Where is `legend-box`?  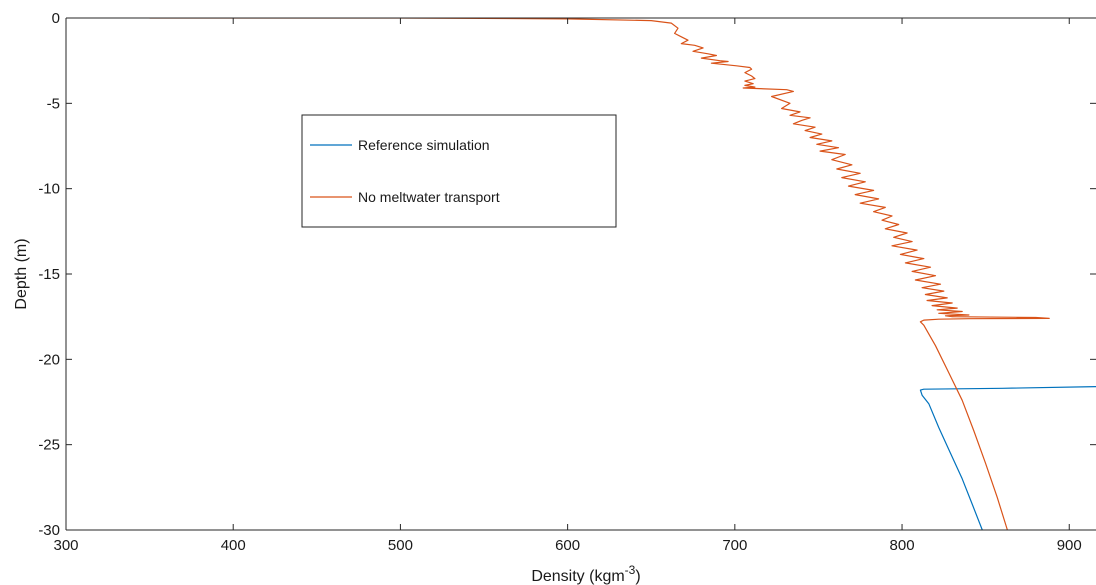 legend-box is located at coordinates (459, 171).